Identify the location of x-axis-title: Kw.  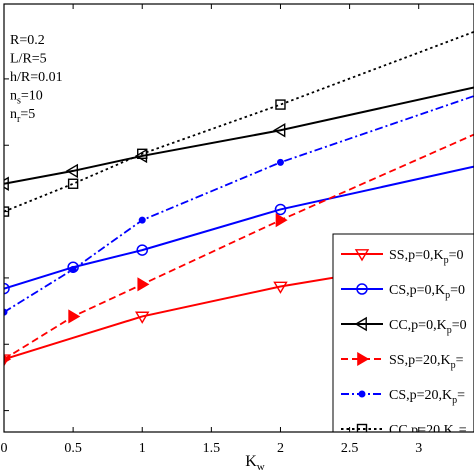
(255, 463).